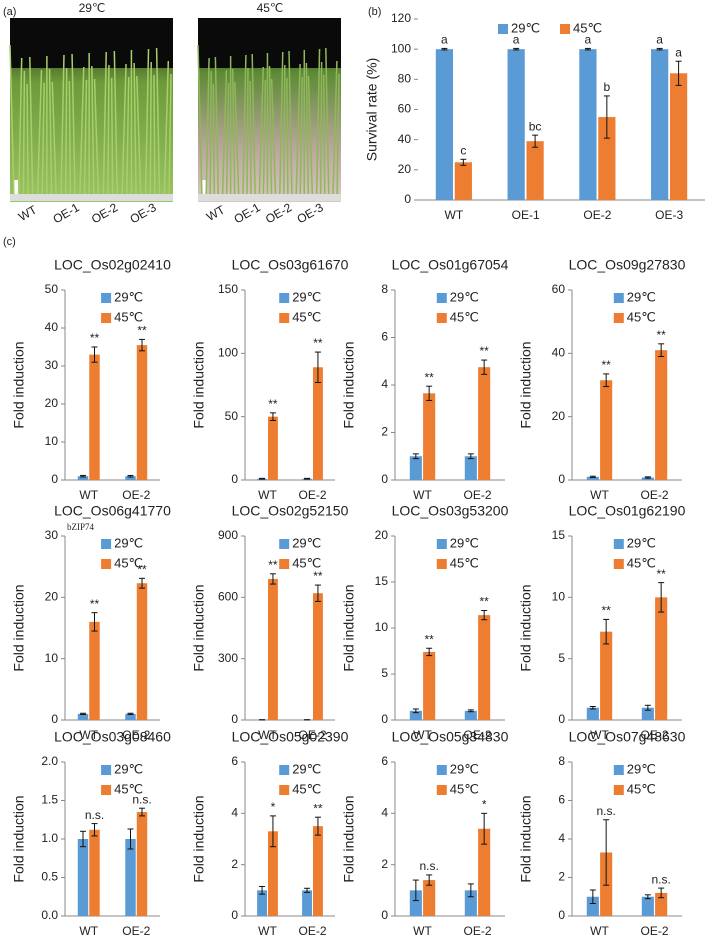 Image resolution: width=709 pixels, height=952 pixels. Describe the element at coordinates (559, 535) in the screenshot. I see `y-tick-label: 15` at that location.